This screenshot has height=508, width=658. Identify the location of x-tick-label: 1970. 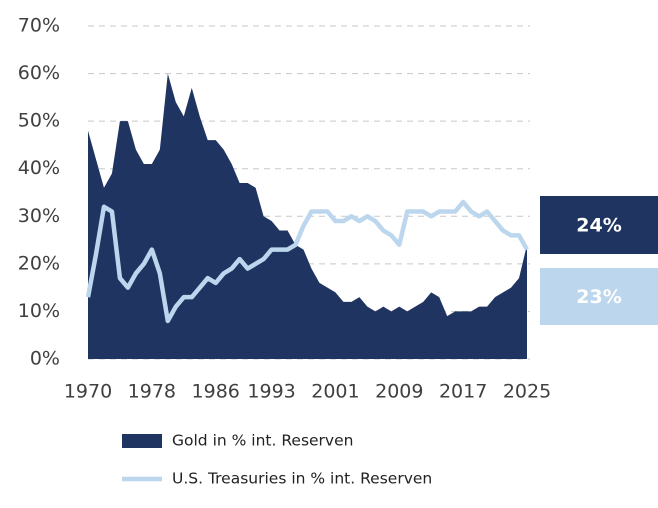
(88, 392).